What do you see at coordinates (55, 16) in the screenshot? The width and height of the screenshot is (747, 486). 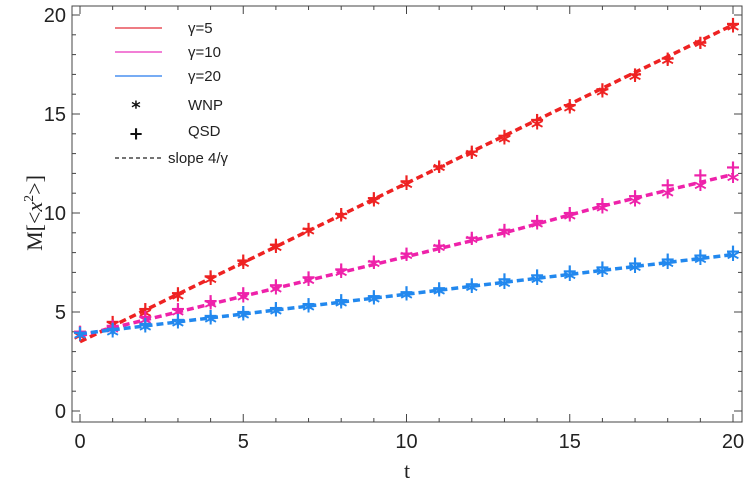 I see `y-tick-label: 20` at bounding box center [55, 16].